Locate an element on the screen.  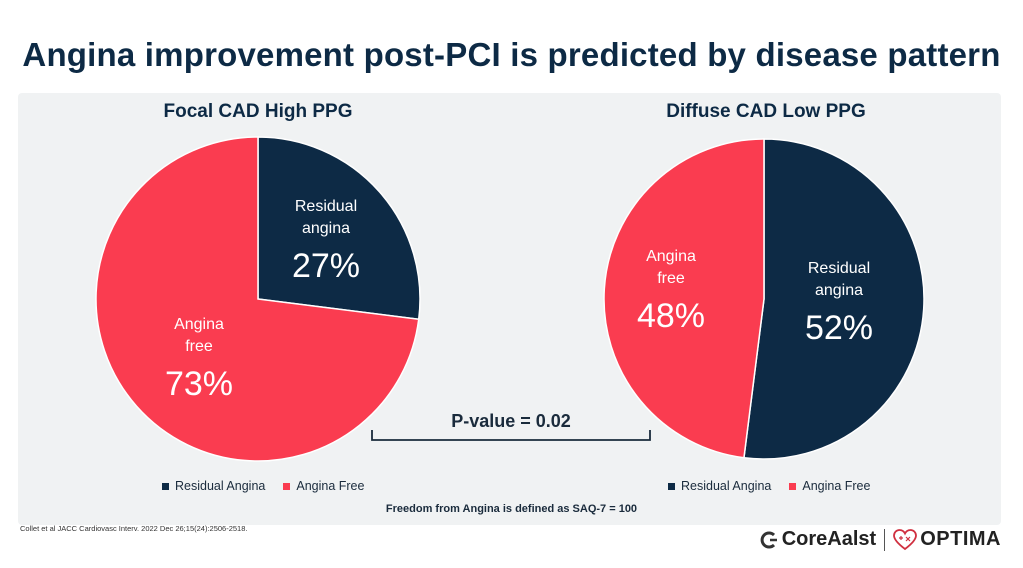
pie-slice-free is located at coordinates (684, 298).